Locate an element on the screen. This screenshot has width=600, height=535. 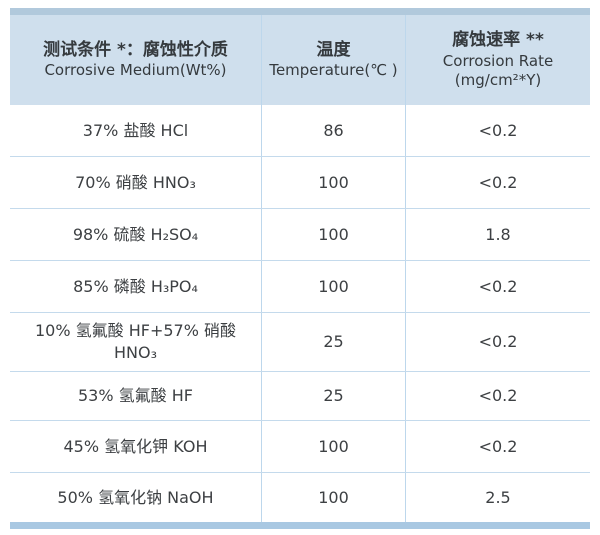
header-temperature-en: Temperature(℃ ) is located at coordinates (333, 70).